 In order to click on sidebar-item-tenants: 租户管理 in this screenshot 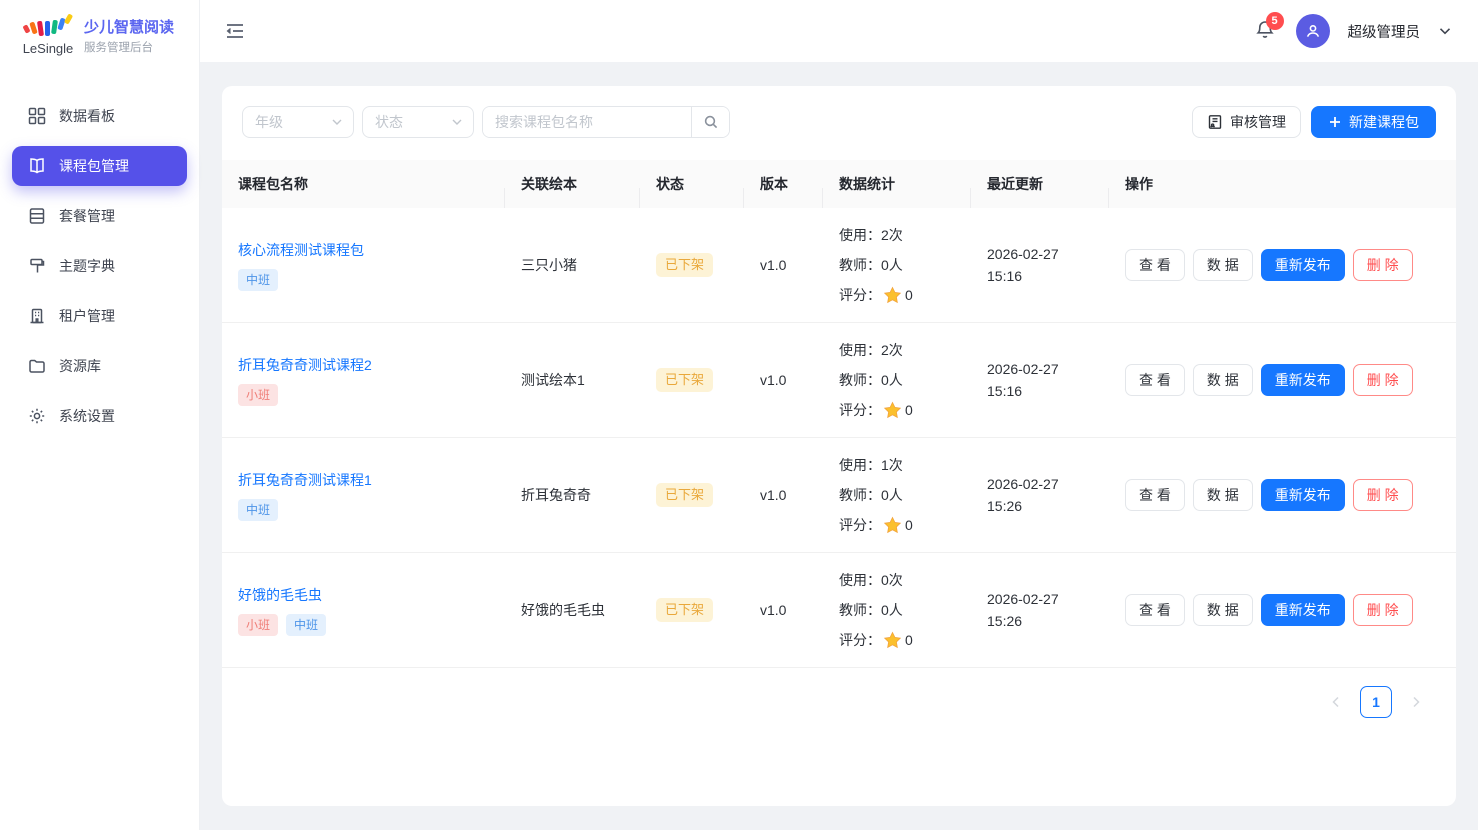, I will do `click(99, 316)`.